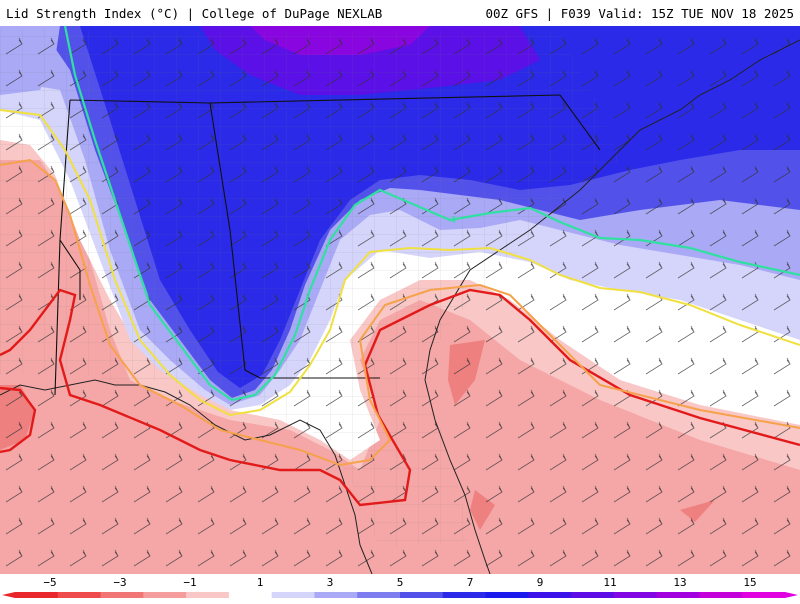 The height and width of the screenshot is (604, 800). I want to click on colorbar-swatches, so click(400, 595).